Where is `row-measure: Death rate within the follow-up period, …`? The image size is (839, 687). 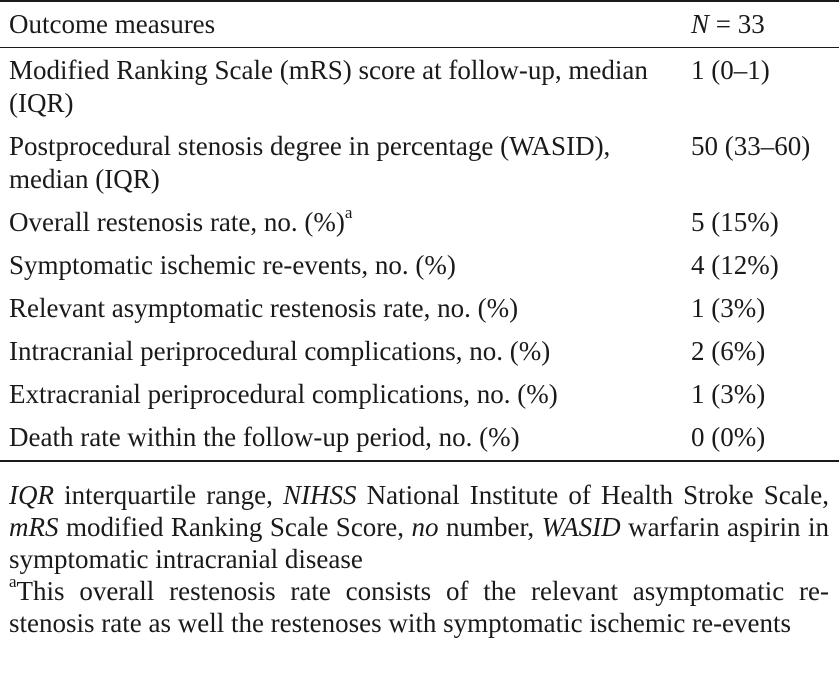 row-measure: Death rate within the follow-up period, … is located at coordinates (345, 439).